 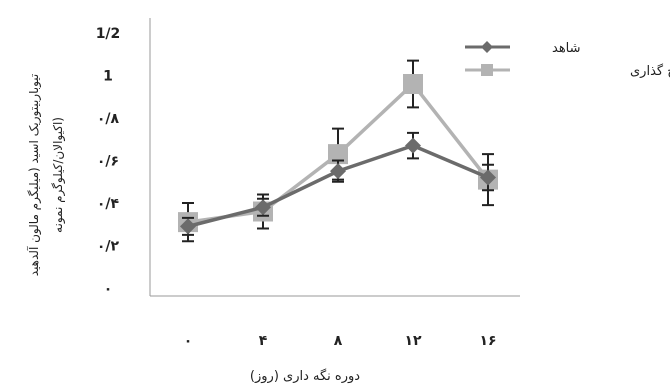 I want to click on y-tick-label: ۰/۸, so click(x=108, y=119).